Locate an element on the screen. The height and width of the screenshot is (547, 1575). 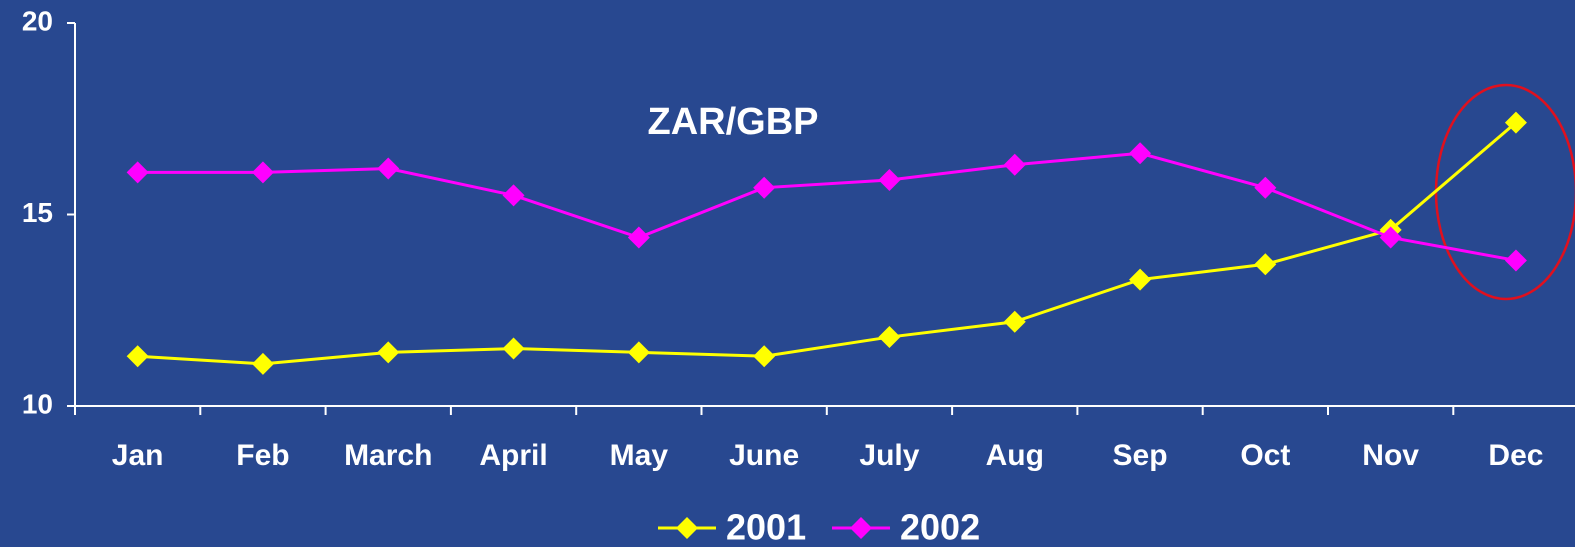
x-tick-label: Jan is located at coordinates (138, 455).